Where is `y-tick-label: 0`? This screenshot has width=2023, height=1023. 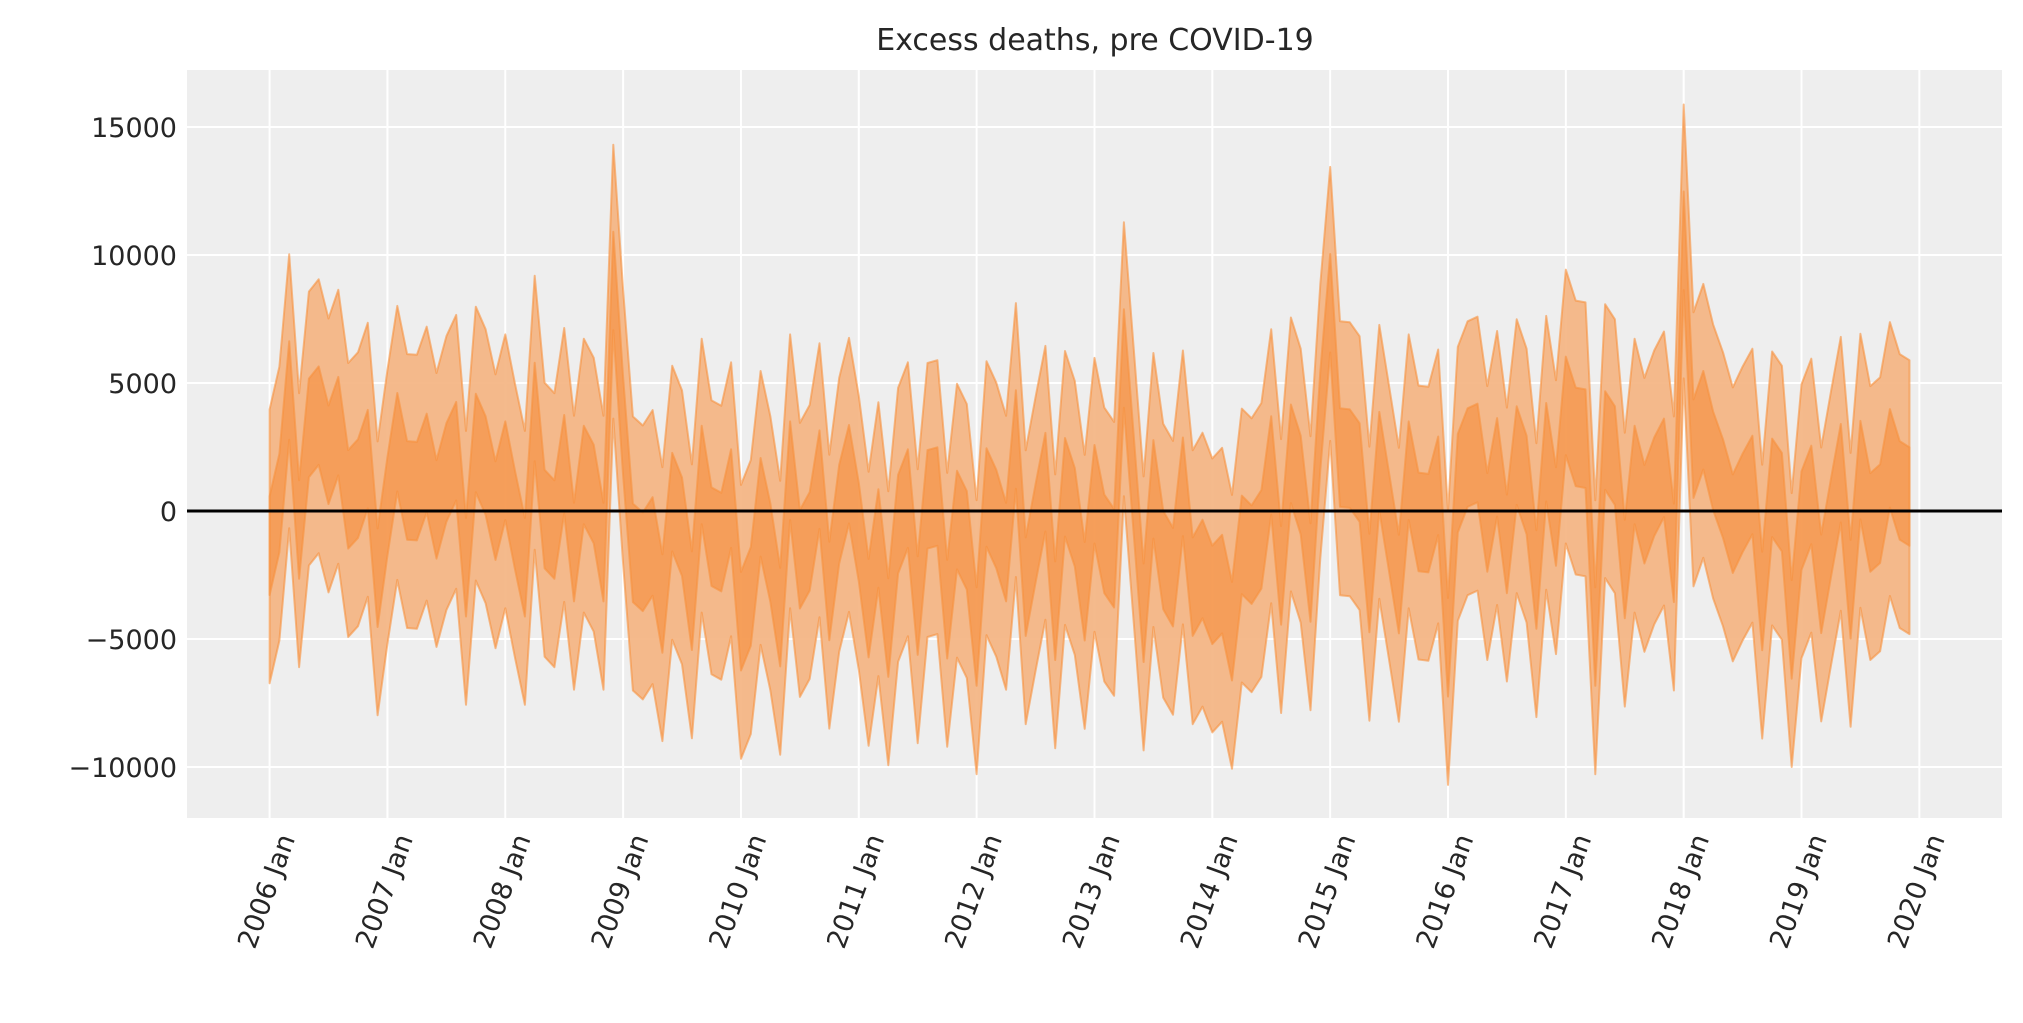
y-tick-label: 0 is located at coordinates (168, 512).